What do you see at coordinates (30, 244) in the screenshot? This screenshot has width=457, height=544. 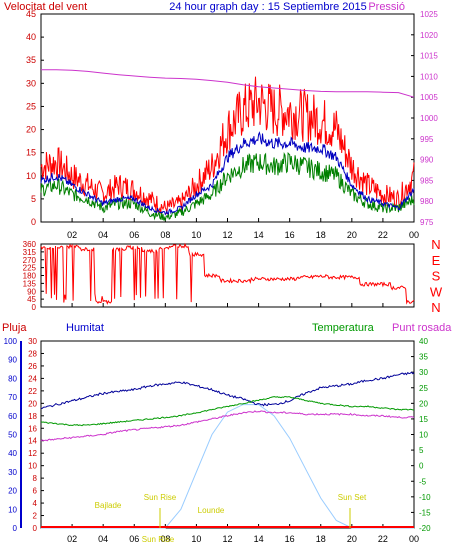 I see `direction-ytick-label: 360` at bounding box center [30, 244].